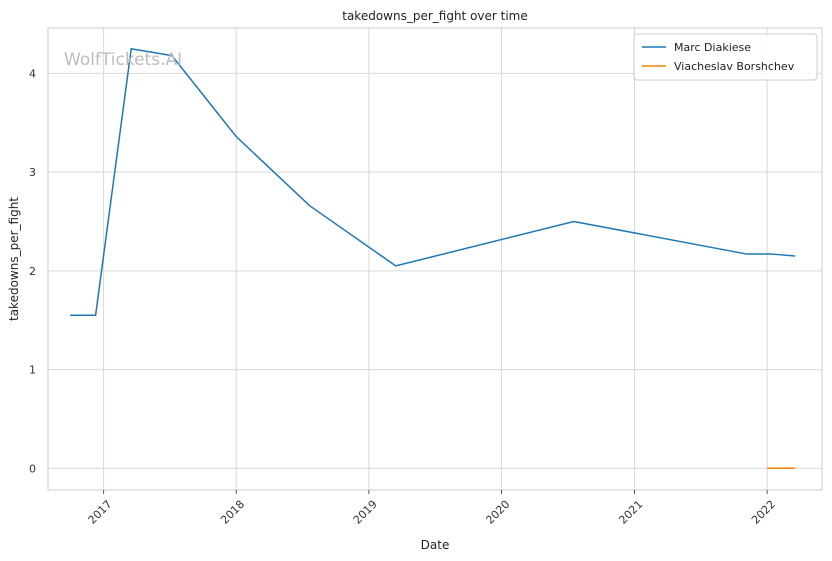  What do you see at coordinates (32, 172) in the screenshot?
I see `y-tick-label: 3` at bounding box center [32, 172].